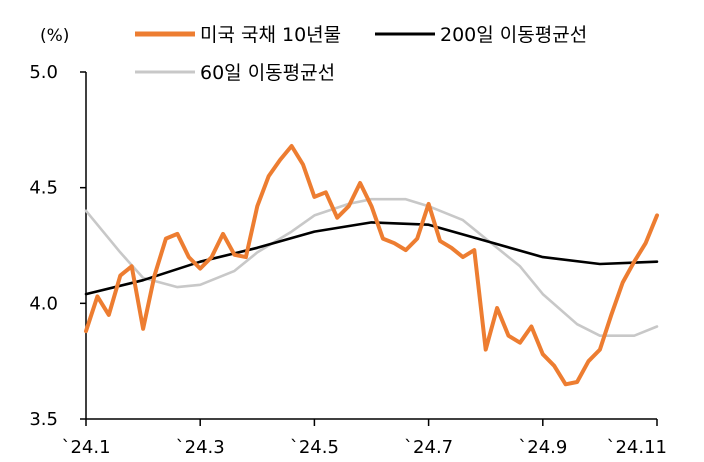 This screenshot has height=462, width=704. Describe the element at coordinates (361, 54) in the screenshot. I see `legend: 미국 국채 10년물 200일 이동평균선 60일 이동평균선` at that location.